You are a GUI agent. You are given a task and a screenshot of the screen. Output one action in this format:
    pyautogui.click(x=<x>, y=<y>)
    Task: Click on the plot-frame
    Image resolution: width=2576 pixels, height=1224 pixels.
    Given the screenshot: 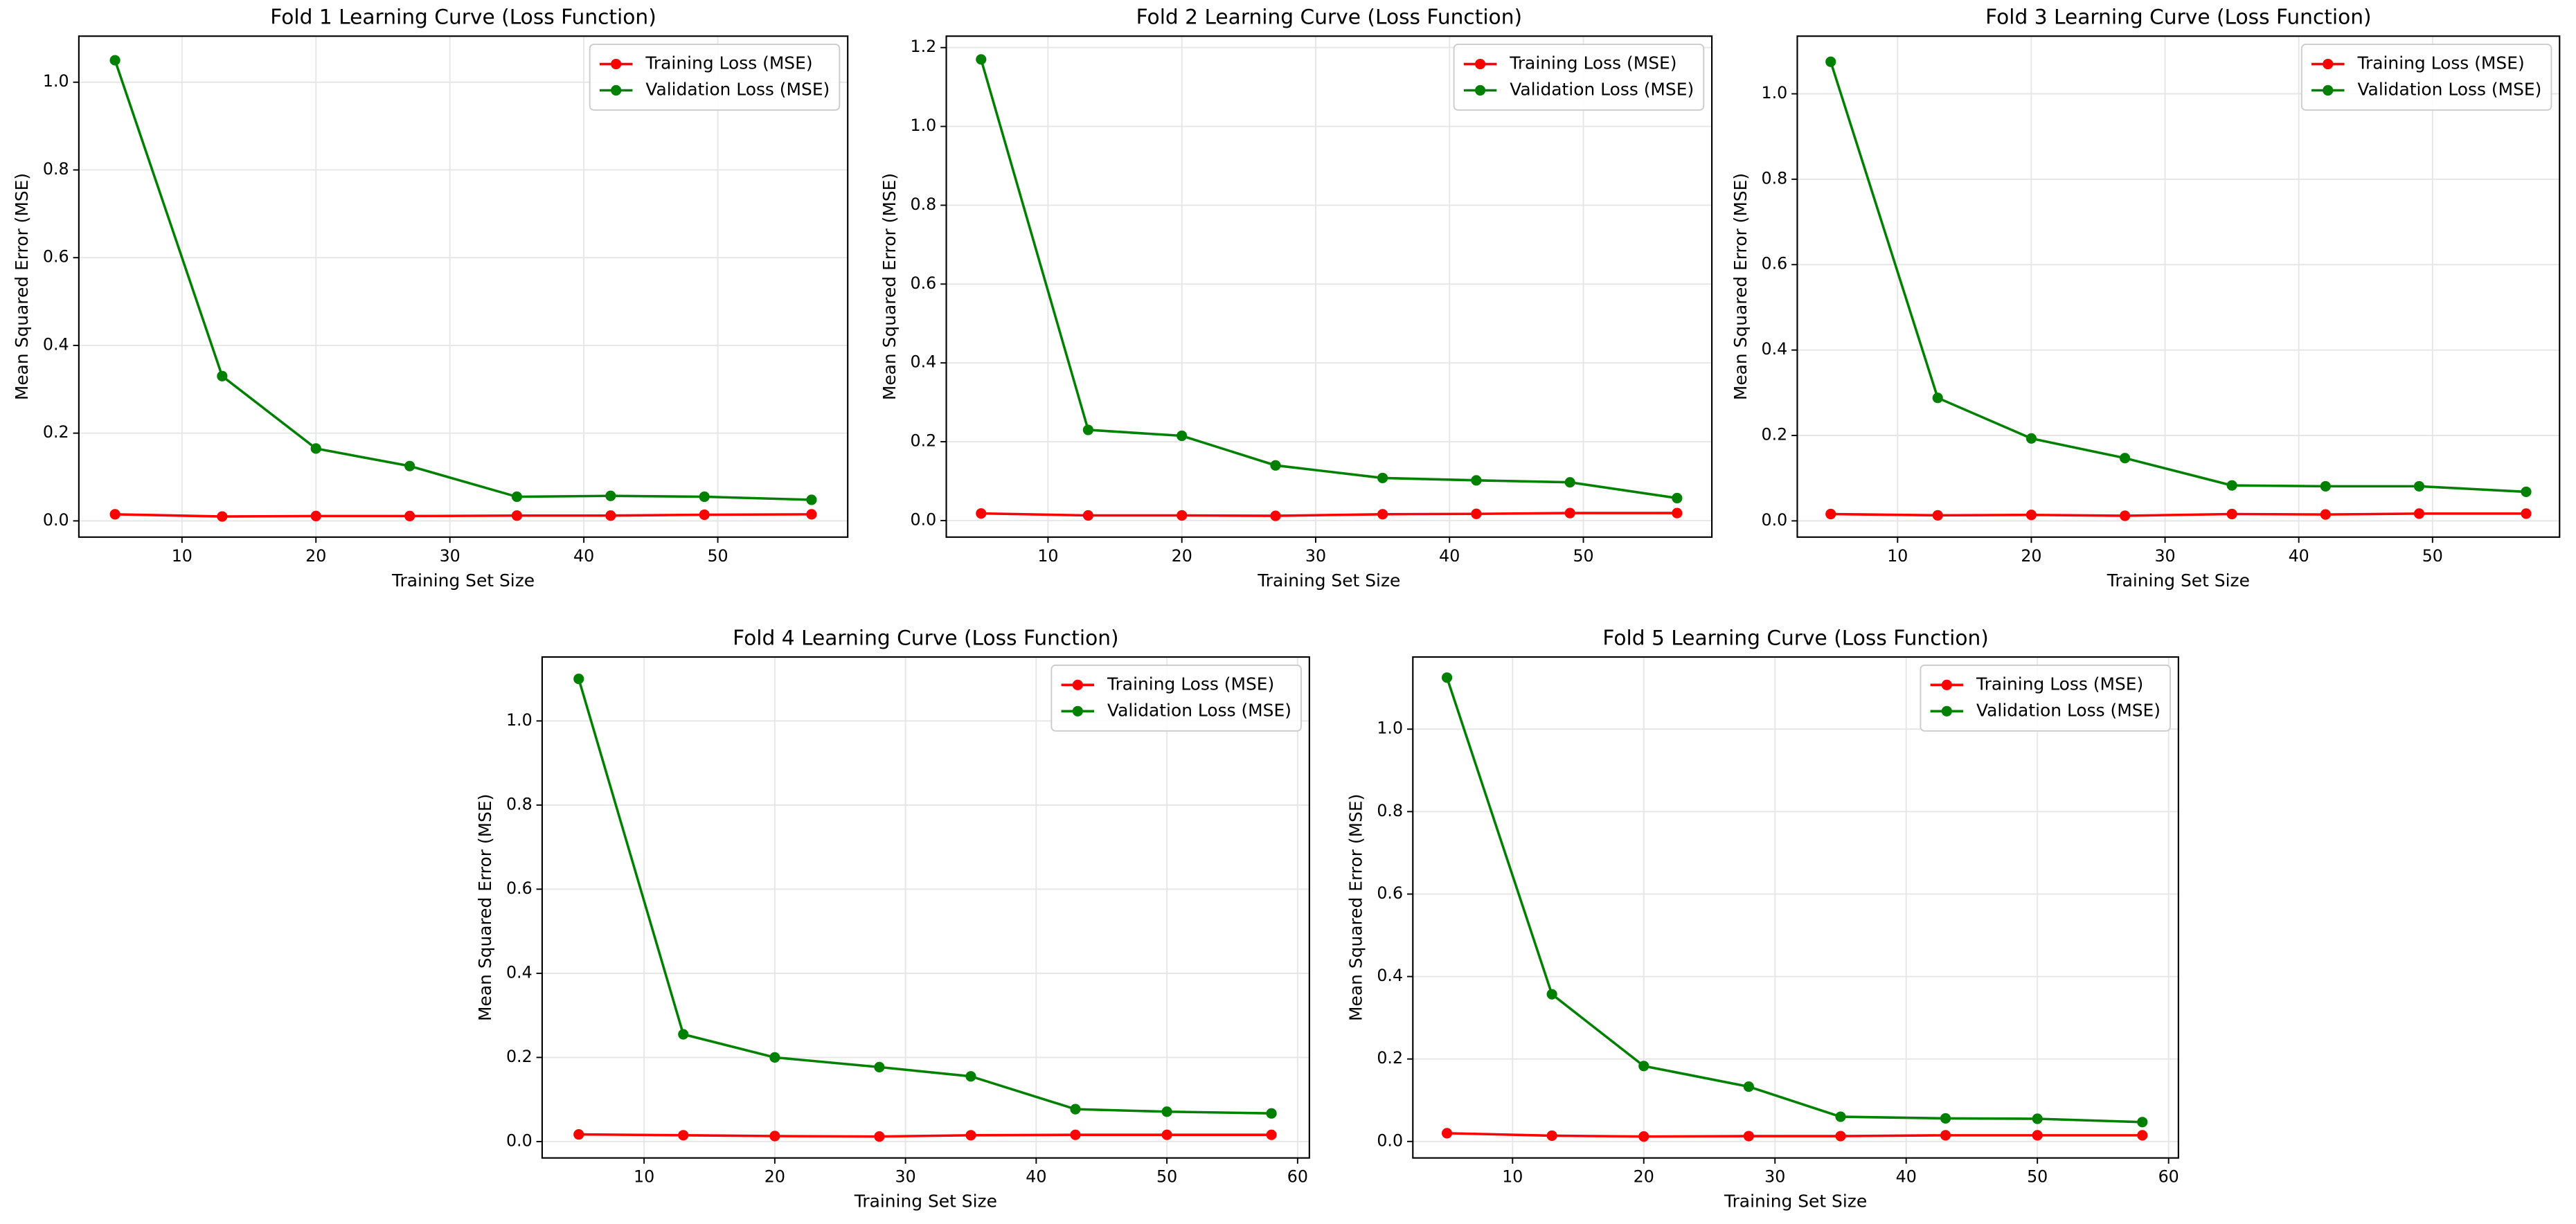 What is the action you would take?
    pyautogui.click(x=1329, y=286)
    